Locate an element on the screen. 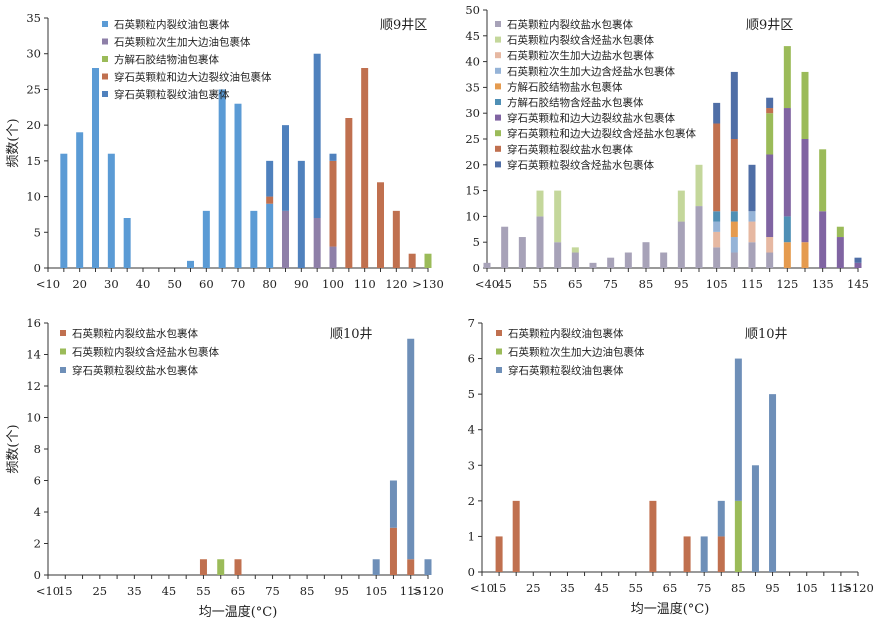 The image size is (881, 621). y-tick-label: 16 is located at coordinates (33, 323).